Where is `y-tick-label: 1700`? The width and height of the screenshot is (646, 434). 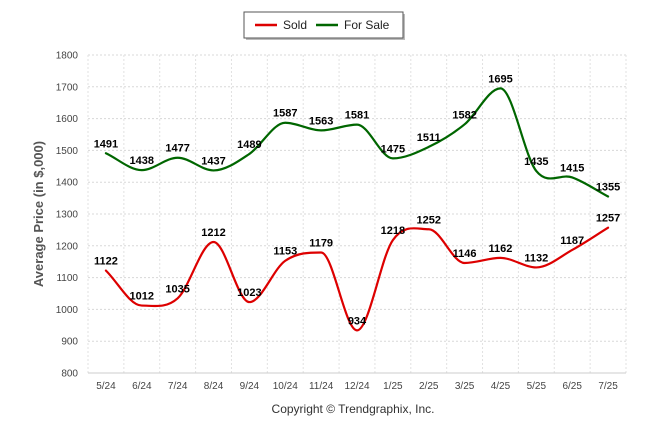
y-tick-label: 1700 is located at coordinates (67, 87).